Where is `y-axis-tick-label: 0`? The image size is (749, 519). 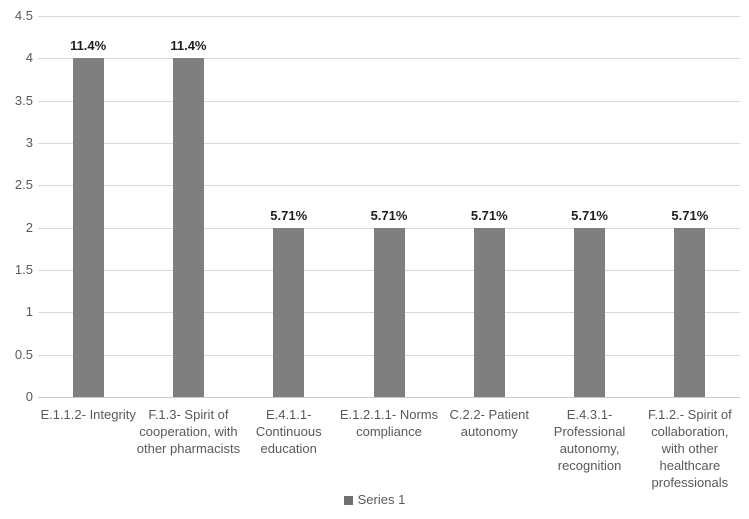 y-axis-tick-label: 0 is located at coordinates (29, 396).